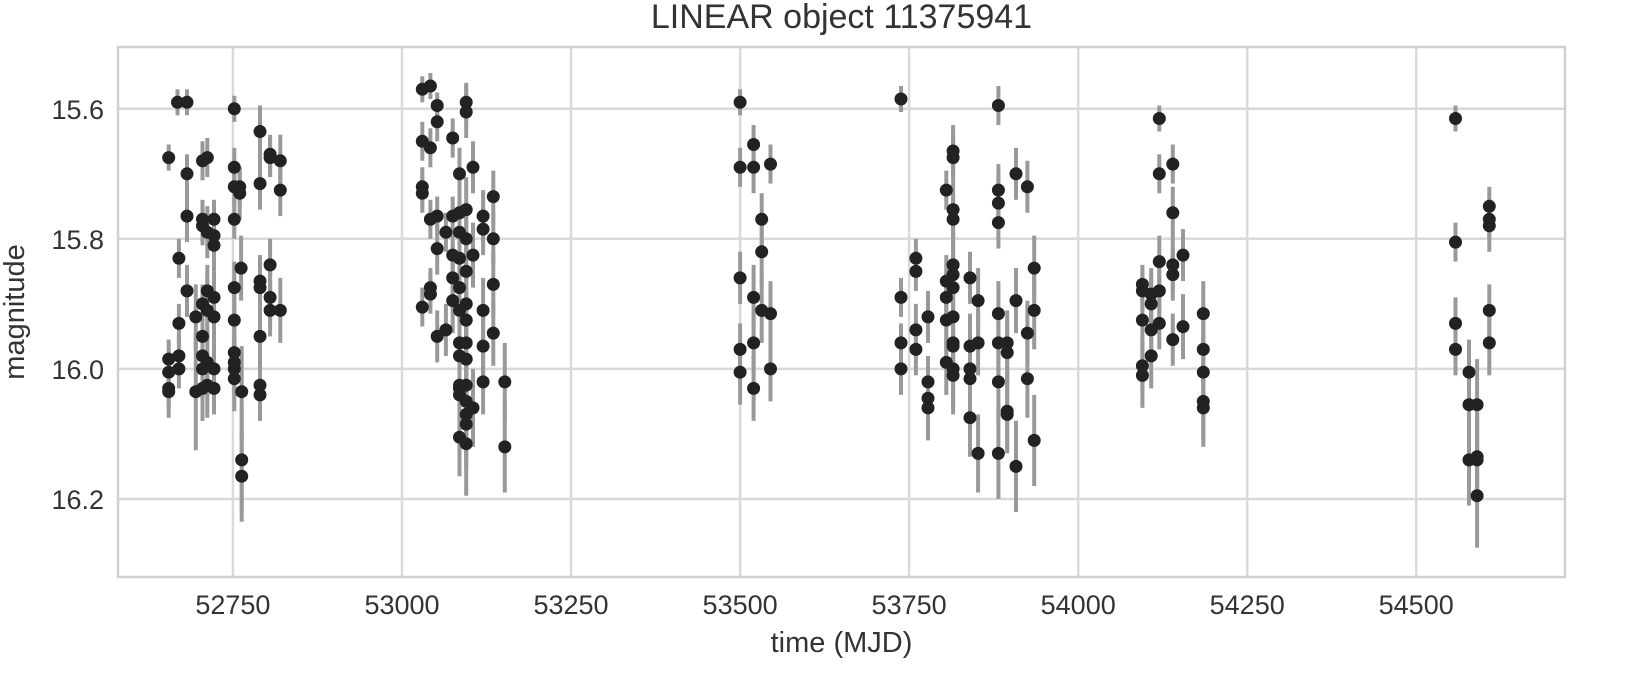 This screenshot has height=695, width=1636. What do you see at coordinates (909, 605) in the screenshot?
I see `x-tick-label: 53750` at bounding box center [909, 605].